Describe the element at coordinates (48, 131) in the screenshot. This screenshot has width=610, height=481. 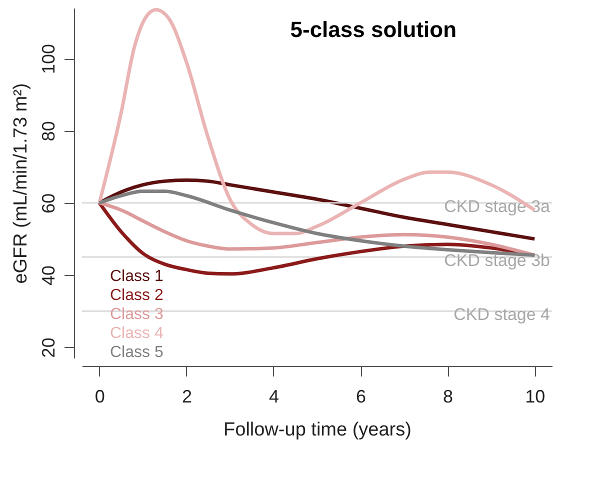
I see `y-tick-label: 80` at that location.